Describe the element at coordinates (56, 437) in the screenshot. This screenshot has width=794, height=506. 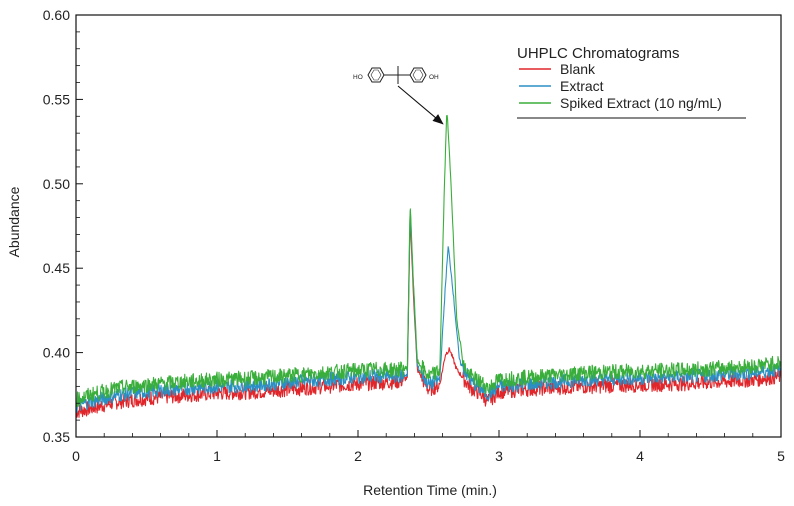
I see `y-tick-label: 0.35` at that location.